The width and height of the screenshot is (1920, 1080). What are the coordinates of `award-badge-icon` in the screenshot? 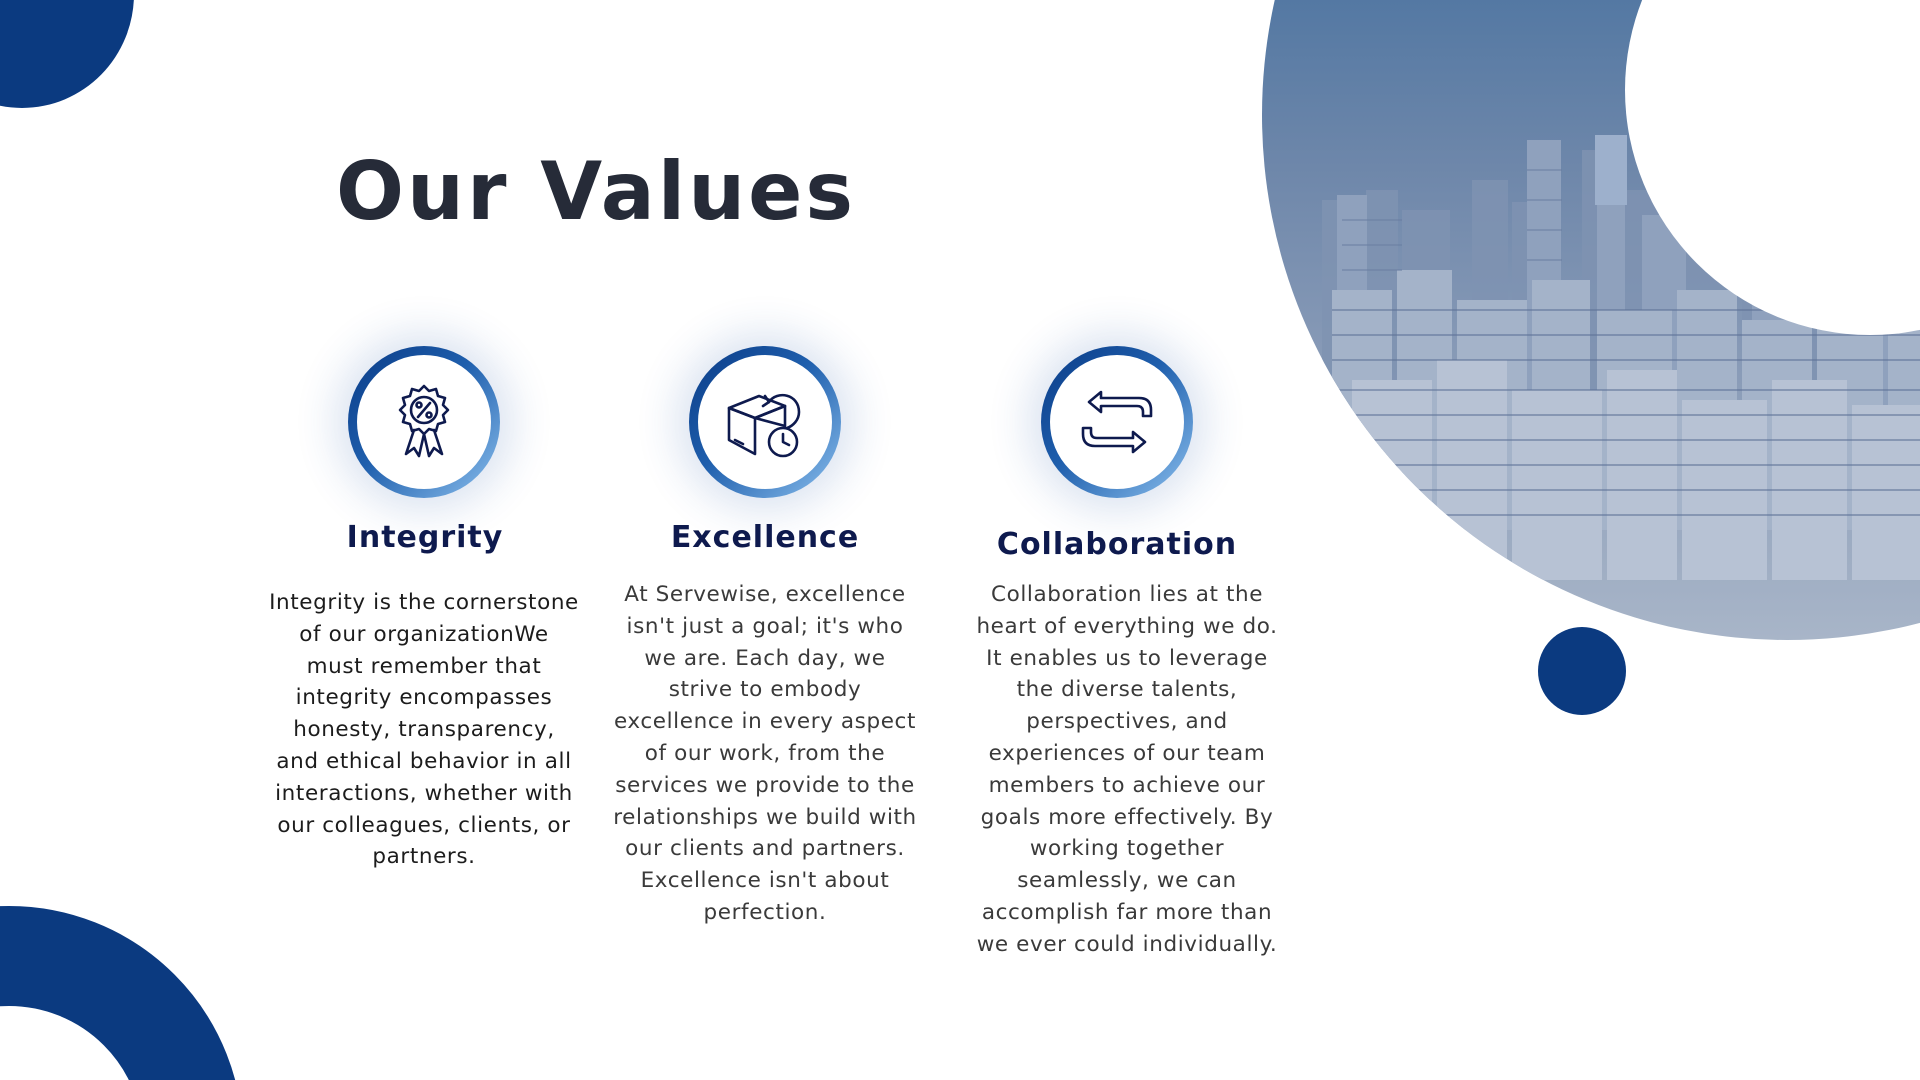 It's located at (424, 421).